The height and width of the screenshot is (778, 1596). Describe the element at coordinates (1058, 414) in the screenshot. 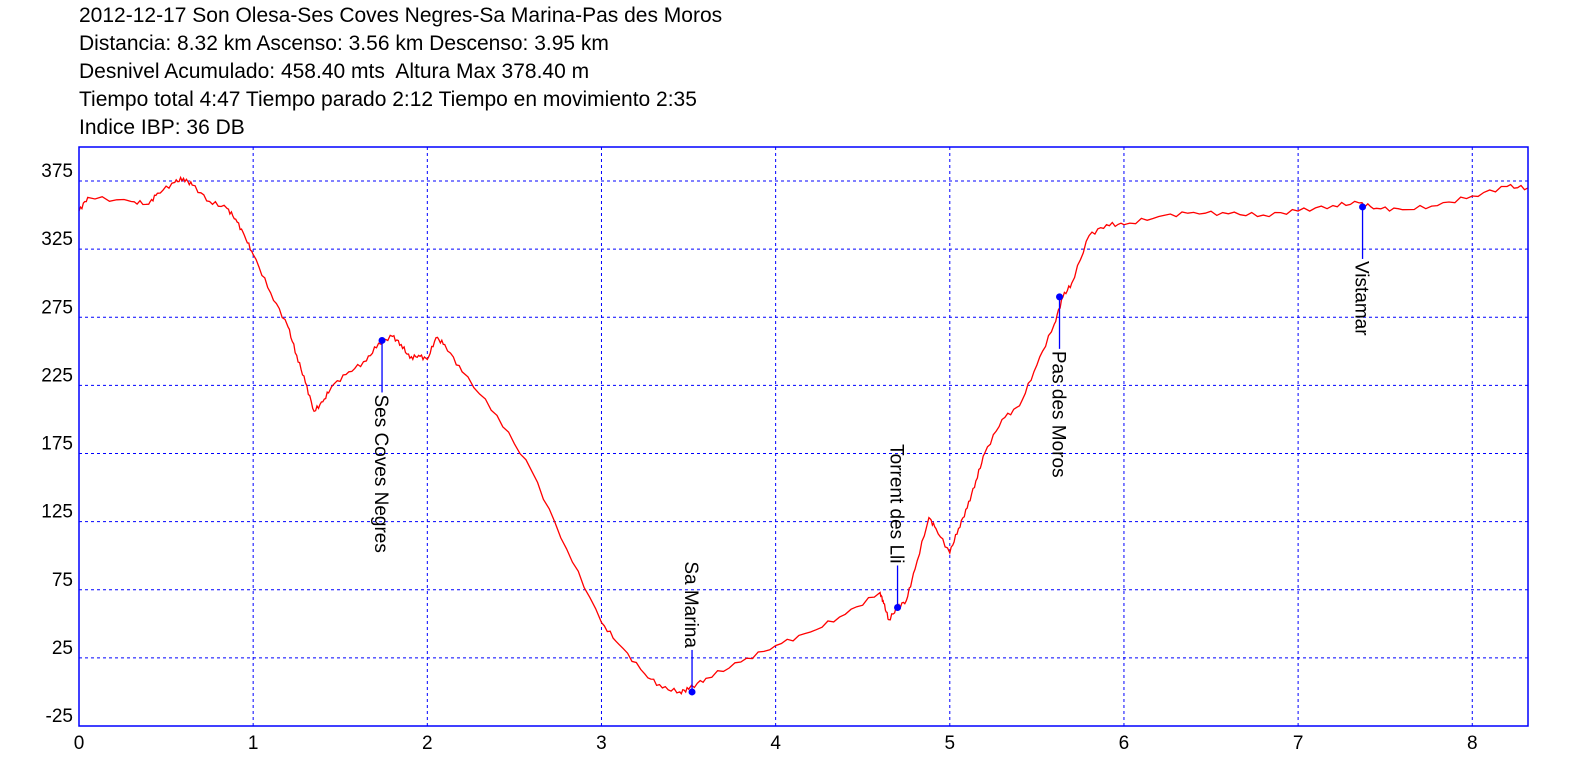

I see `waypoint-label: Pas des Moros` at that location.